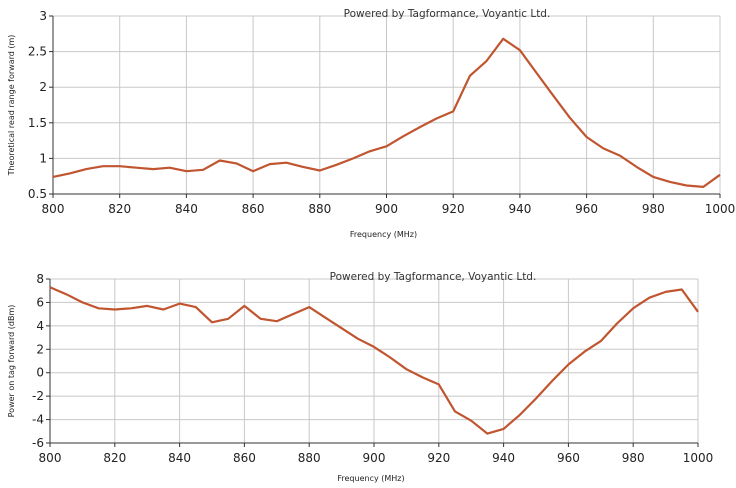  Describe the element at coordinates (38, 443) in the screenshot. I see `y-tick-label: -6` at that location.